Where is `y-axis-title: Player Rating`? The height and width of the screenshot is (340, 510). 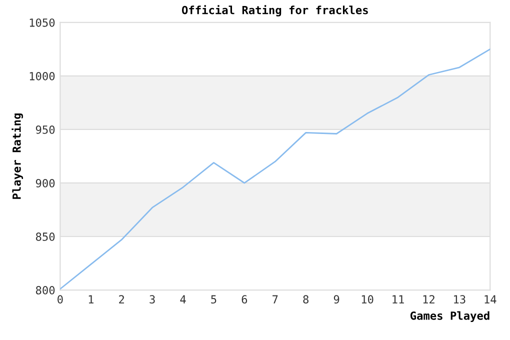
y-axis-title: Player Rating is located at coordinates (17, 156).